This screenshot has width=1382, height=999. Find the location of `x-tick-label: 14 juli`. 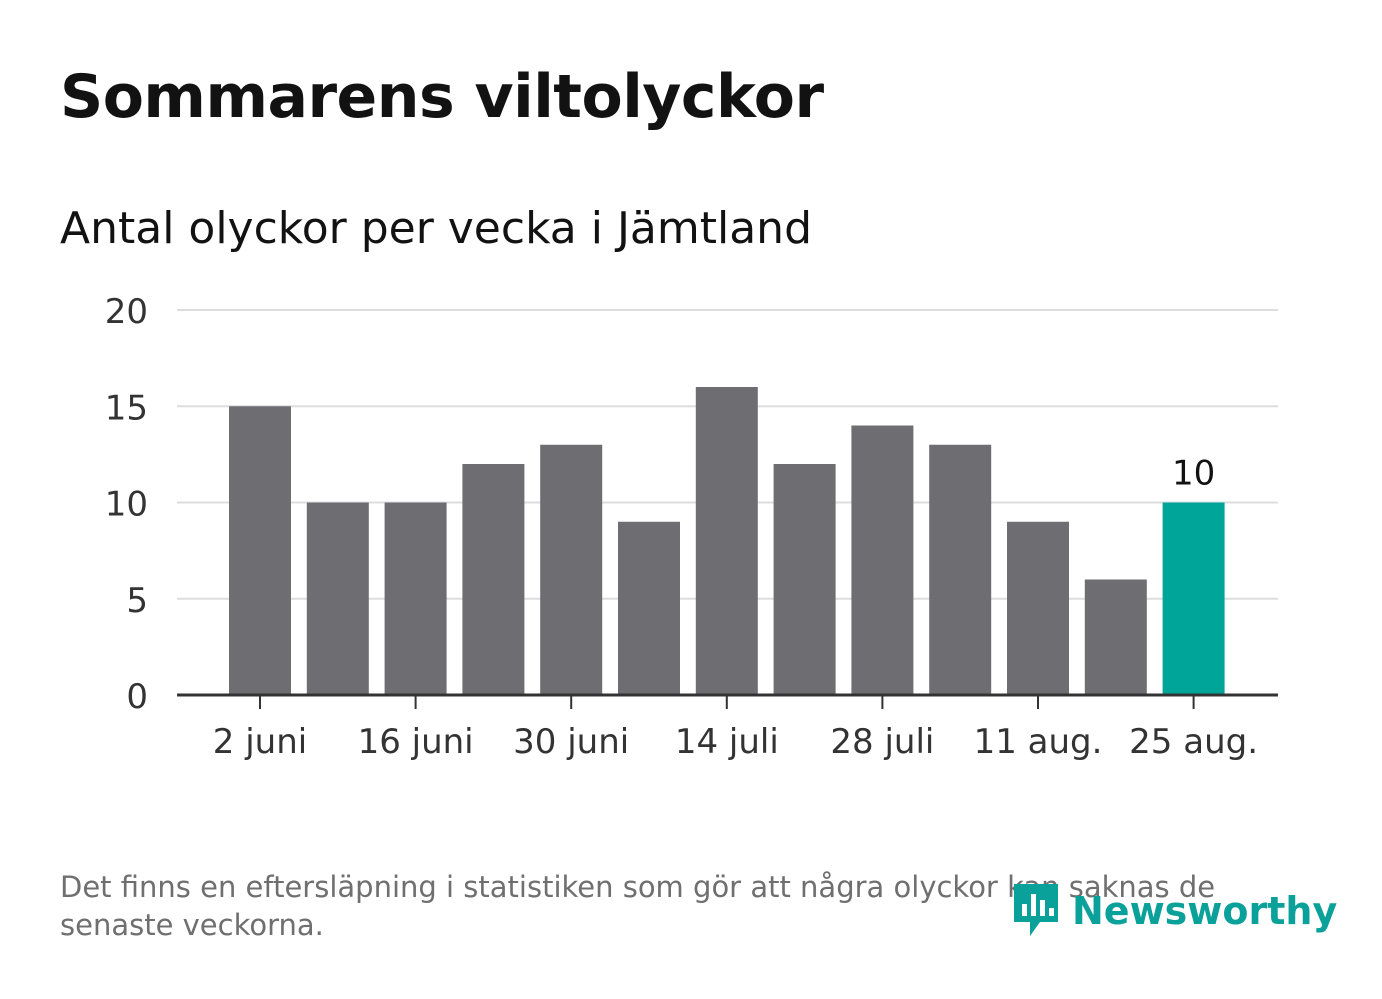

x-tick-label: 14 juli is located at coordinates (727, 742).